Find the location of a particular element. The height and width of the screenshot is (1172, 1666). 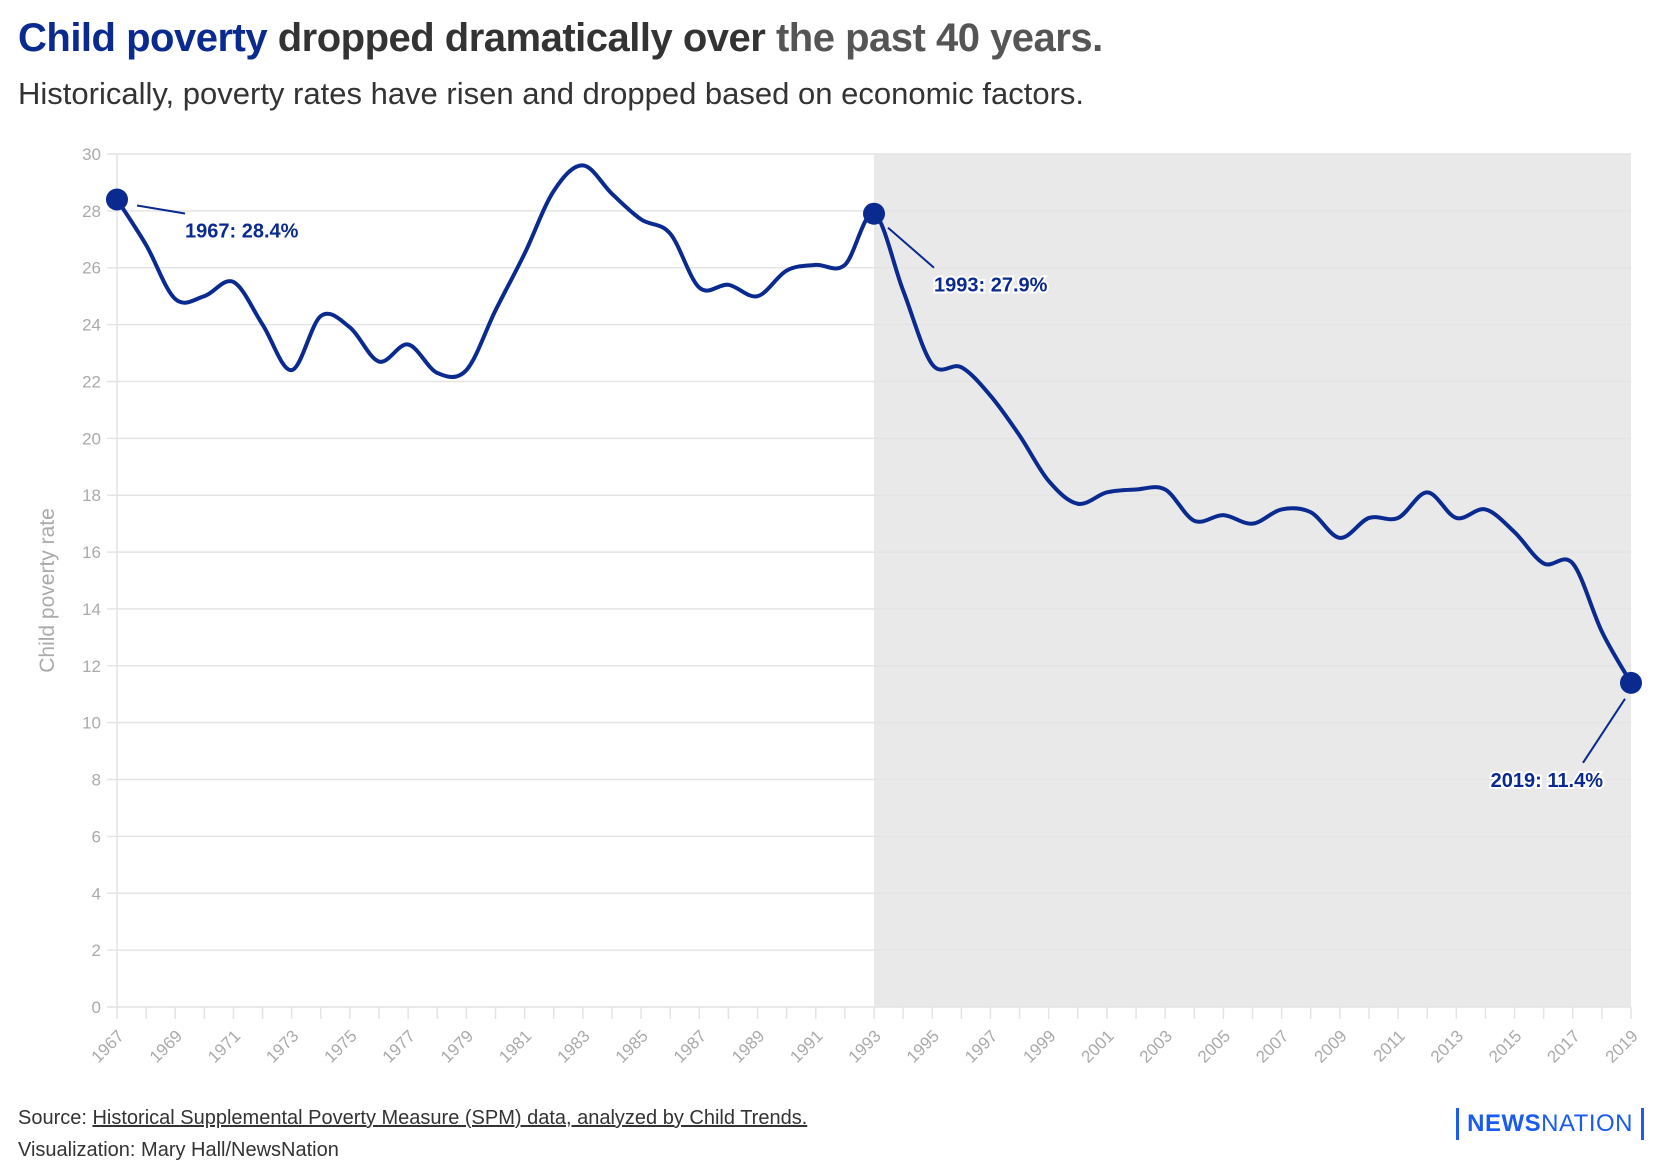

x-tick-label: 1983 is located at coordinates (573, 1046).